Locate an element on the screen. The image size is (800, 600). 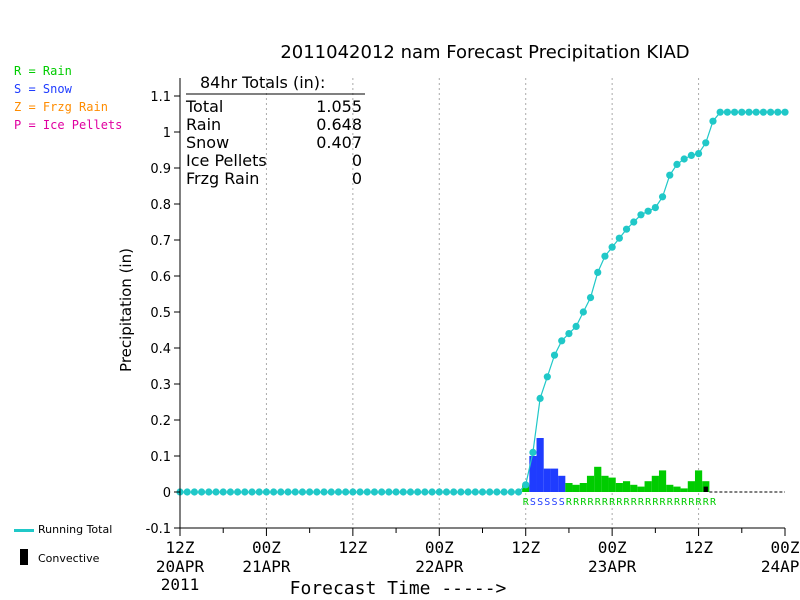
y-tick-label: 0.1 is located at coordinates (160, 457).